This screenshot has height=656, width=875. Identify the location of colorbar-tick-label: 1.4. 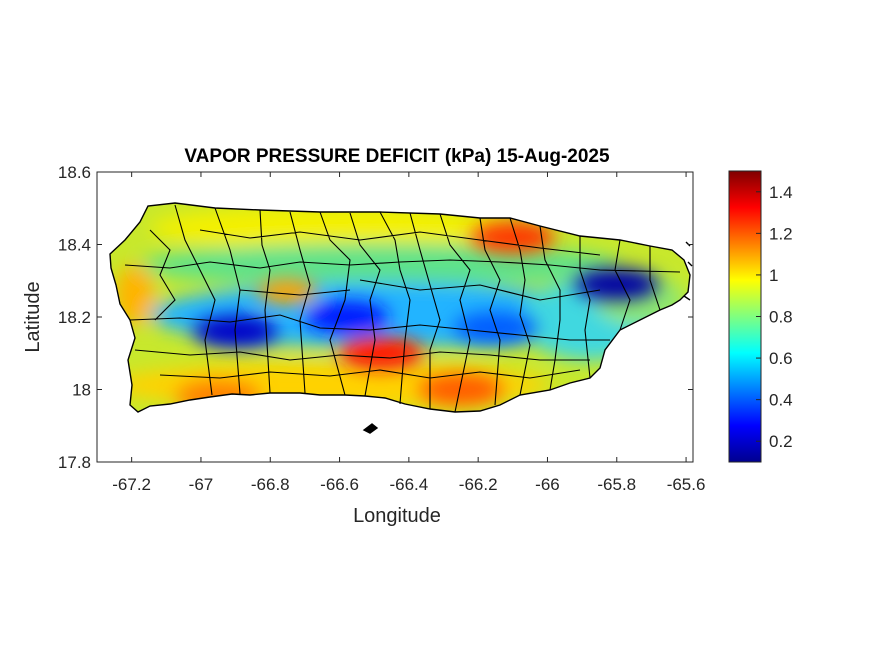
(781, 192).